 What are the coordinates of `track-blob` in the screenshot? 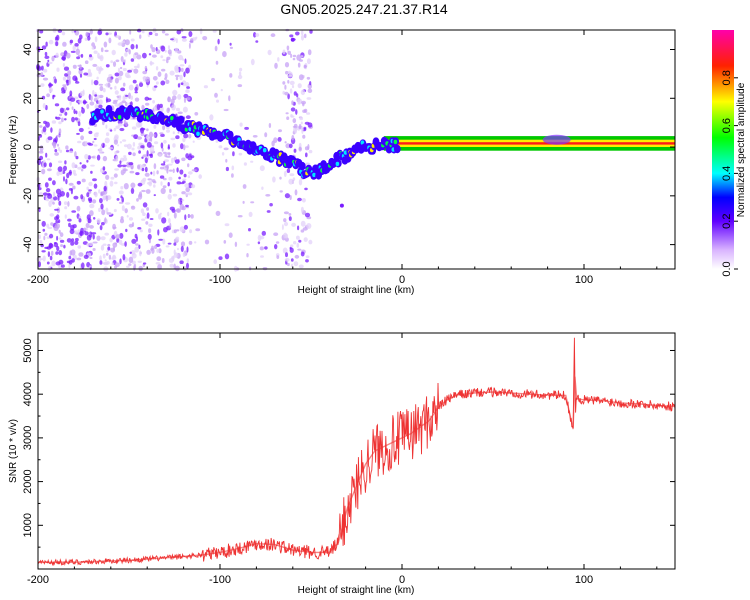 It's located at (109, 109).